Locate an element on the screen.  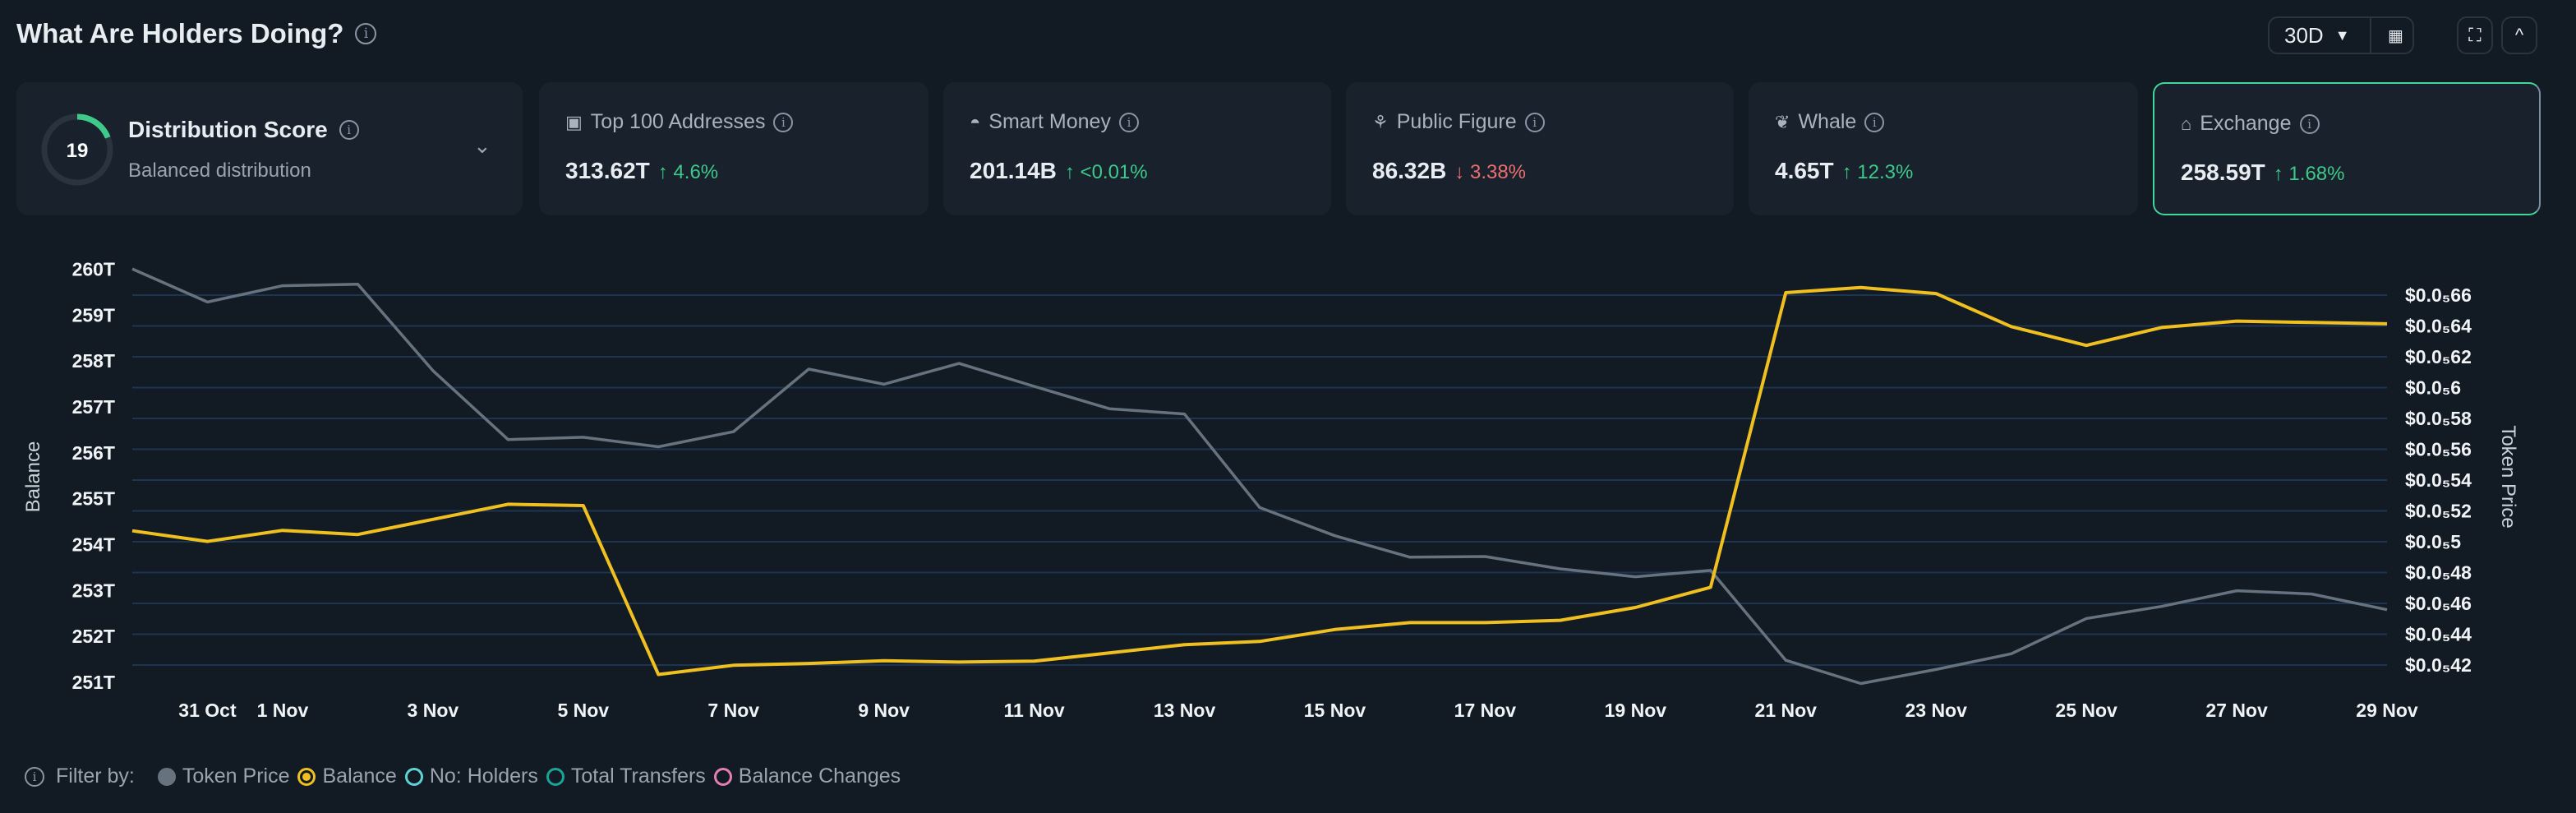
card-value: 86.32B is located at coordinates (1409, 170).